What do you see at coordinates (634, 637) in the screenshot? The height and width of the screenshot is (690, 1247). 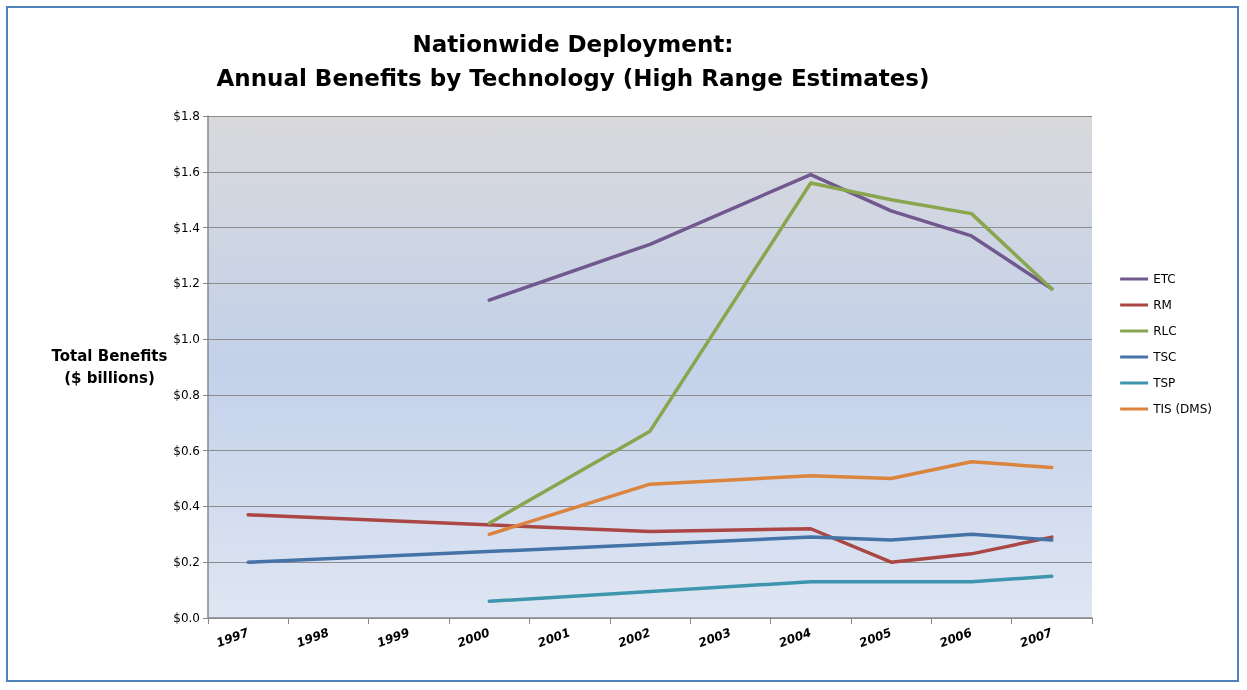 I see `x-tick-label: 2002` at bounding box center [634, 637].